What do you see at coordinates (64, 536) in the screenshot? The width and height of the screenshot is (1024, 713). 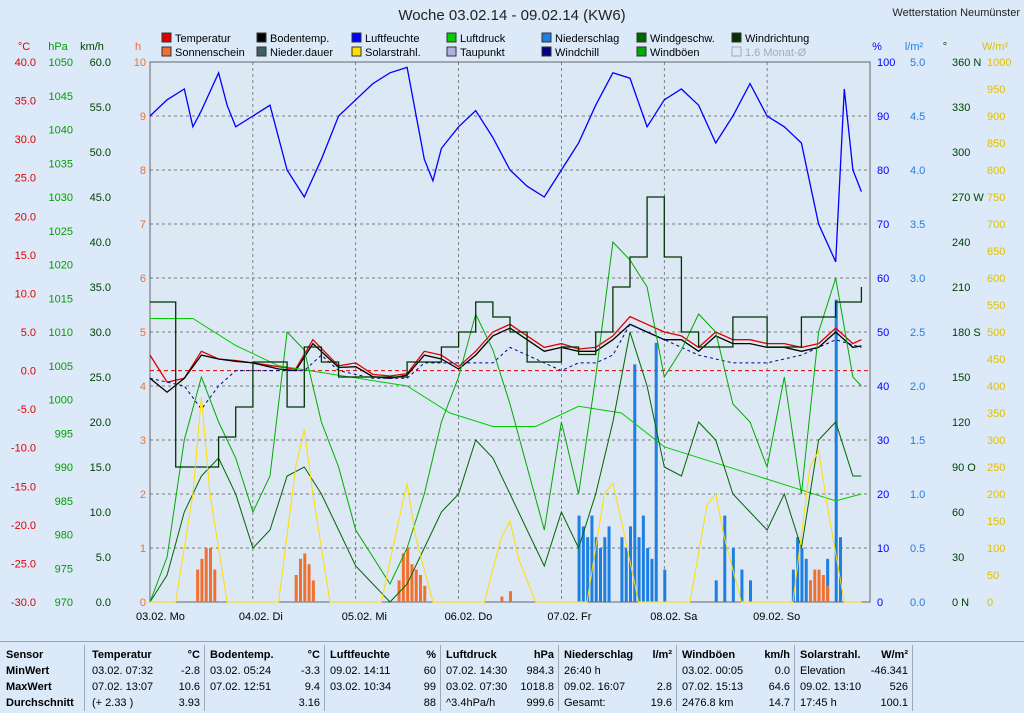 I see `axis-tick-pressure: 980` at bounding box center [64, 536].